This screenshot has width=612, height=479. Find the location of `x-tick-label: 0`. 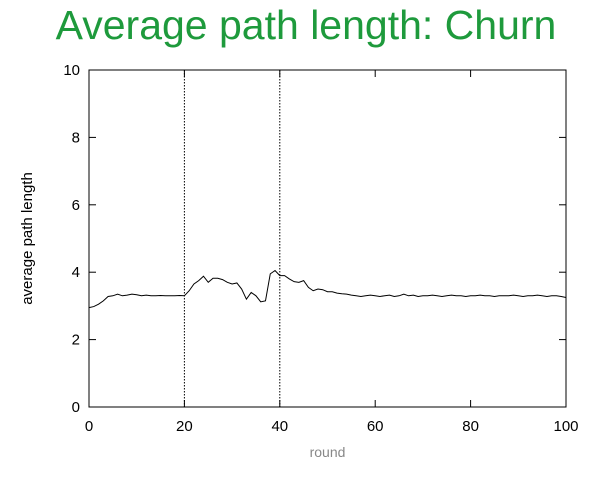

x-tick-label: 0 is located at coordinates (89, 426).